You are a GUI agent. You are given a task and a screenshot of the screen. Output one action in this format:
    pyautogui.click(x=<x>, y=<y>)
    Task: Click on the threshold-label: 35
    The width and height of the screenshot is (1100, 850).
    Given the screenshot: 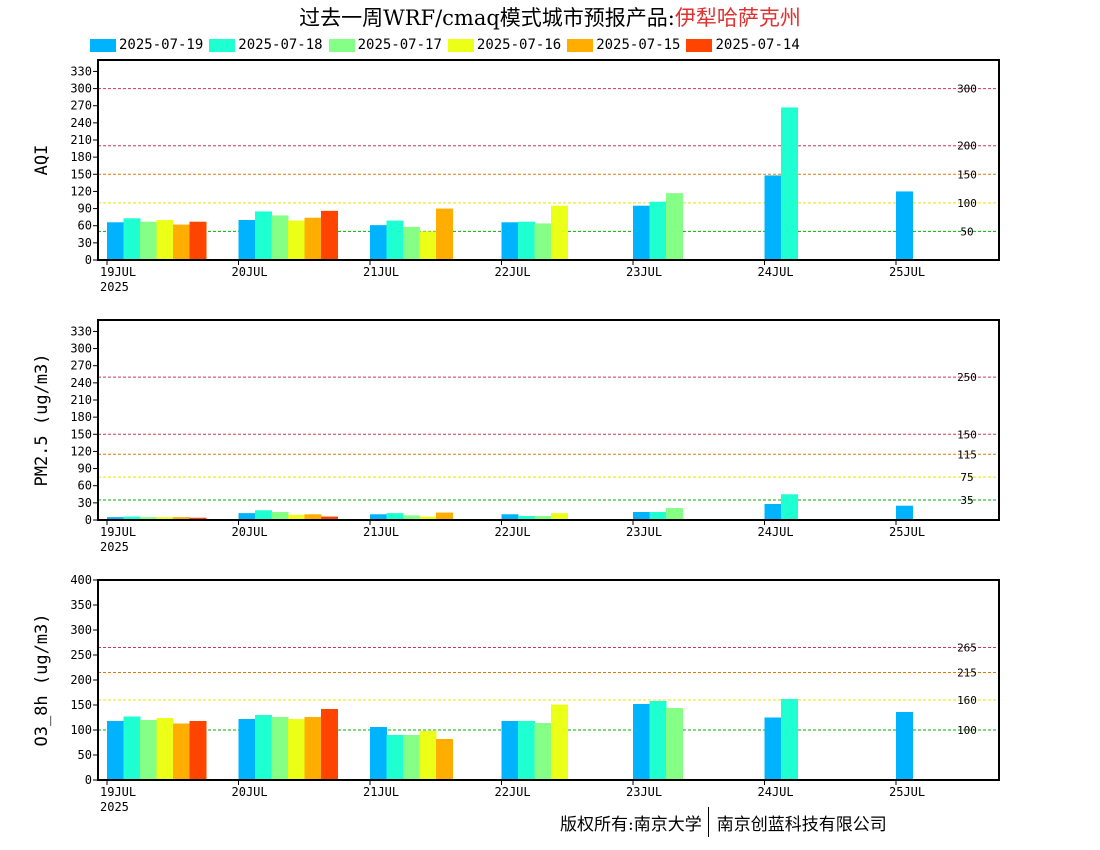 What is the action you would take?
    pyautogui.click(x=966, y=500)
    